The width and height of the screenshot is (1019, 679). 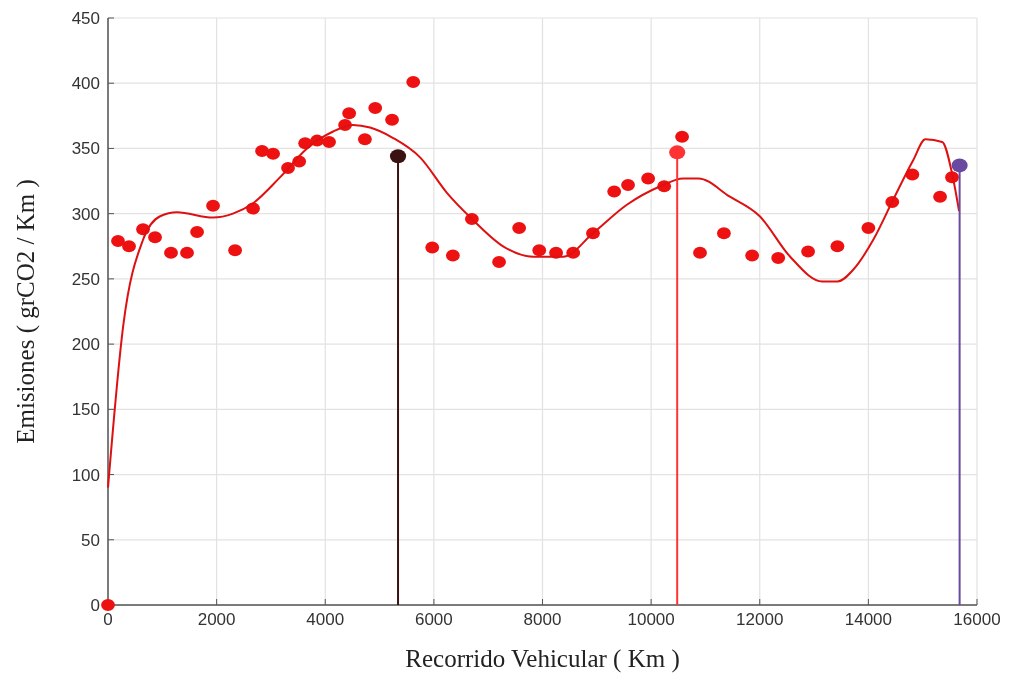 I want to click on x-tick-label: 8000, so click(x=542, y=619).